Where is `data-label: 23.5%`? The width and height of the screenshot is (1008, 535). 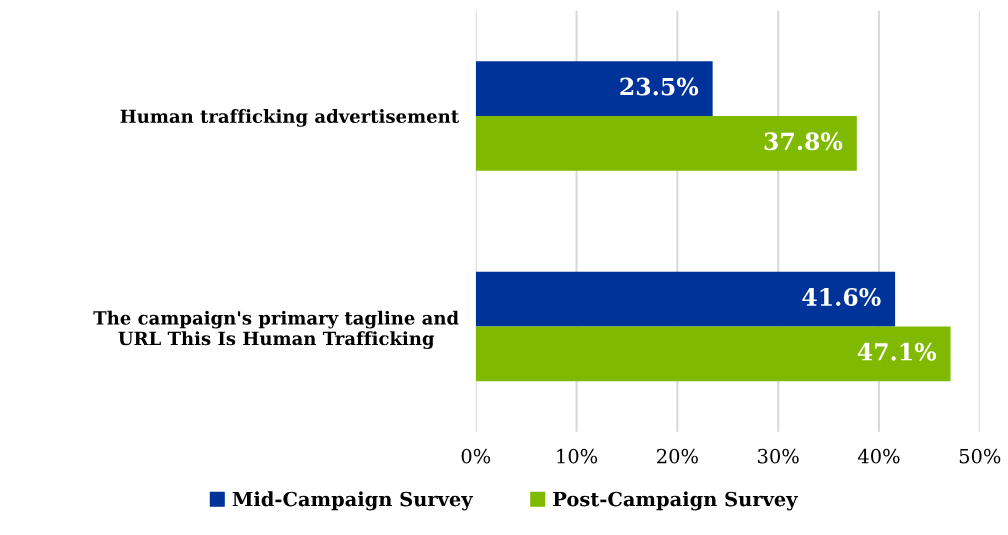
data-label: 23.5% is located at coordinates (659, 86).